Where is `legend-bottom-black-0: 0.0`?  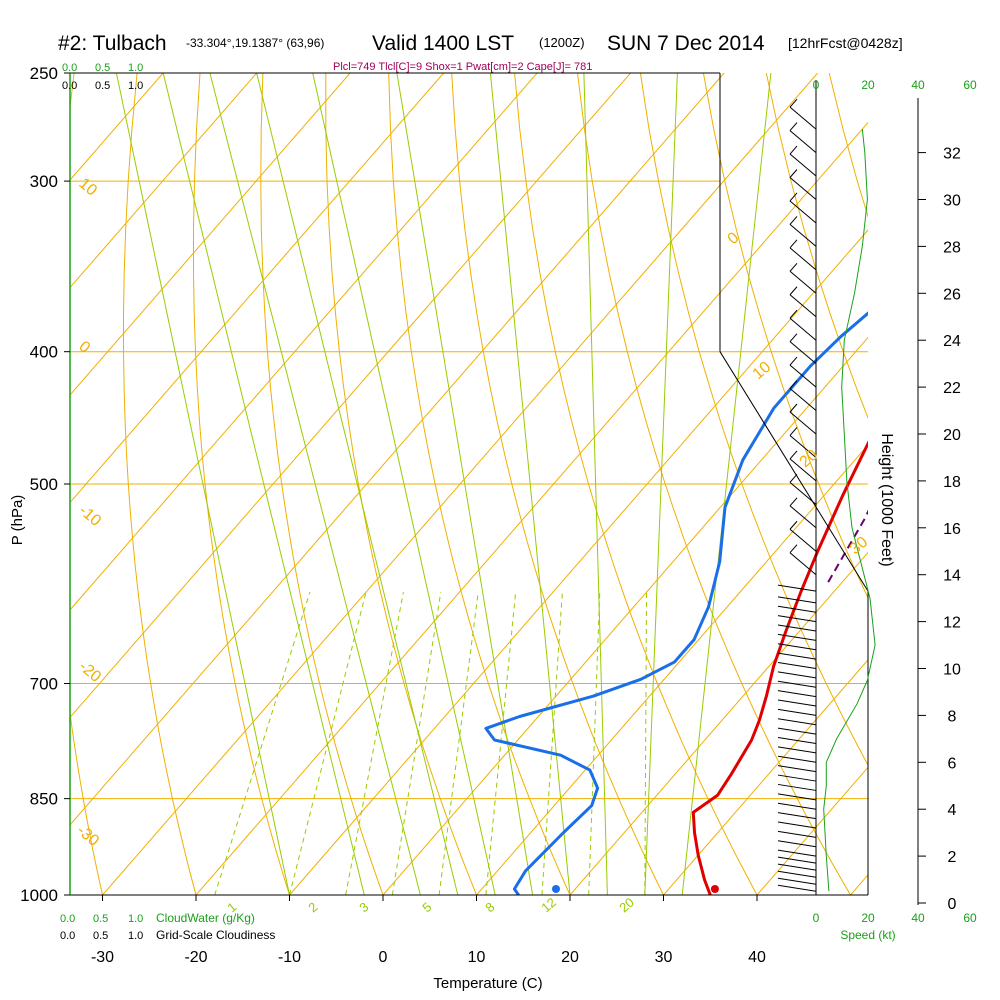
legend-bottom-black-0: 0.0 is located at coordinates (67, 936).